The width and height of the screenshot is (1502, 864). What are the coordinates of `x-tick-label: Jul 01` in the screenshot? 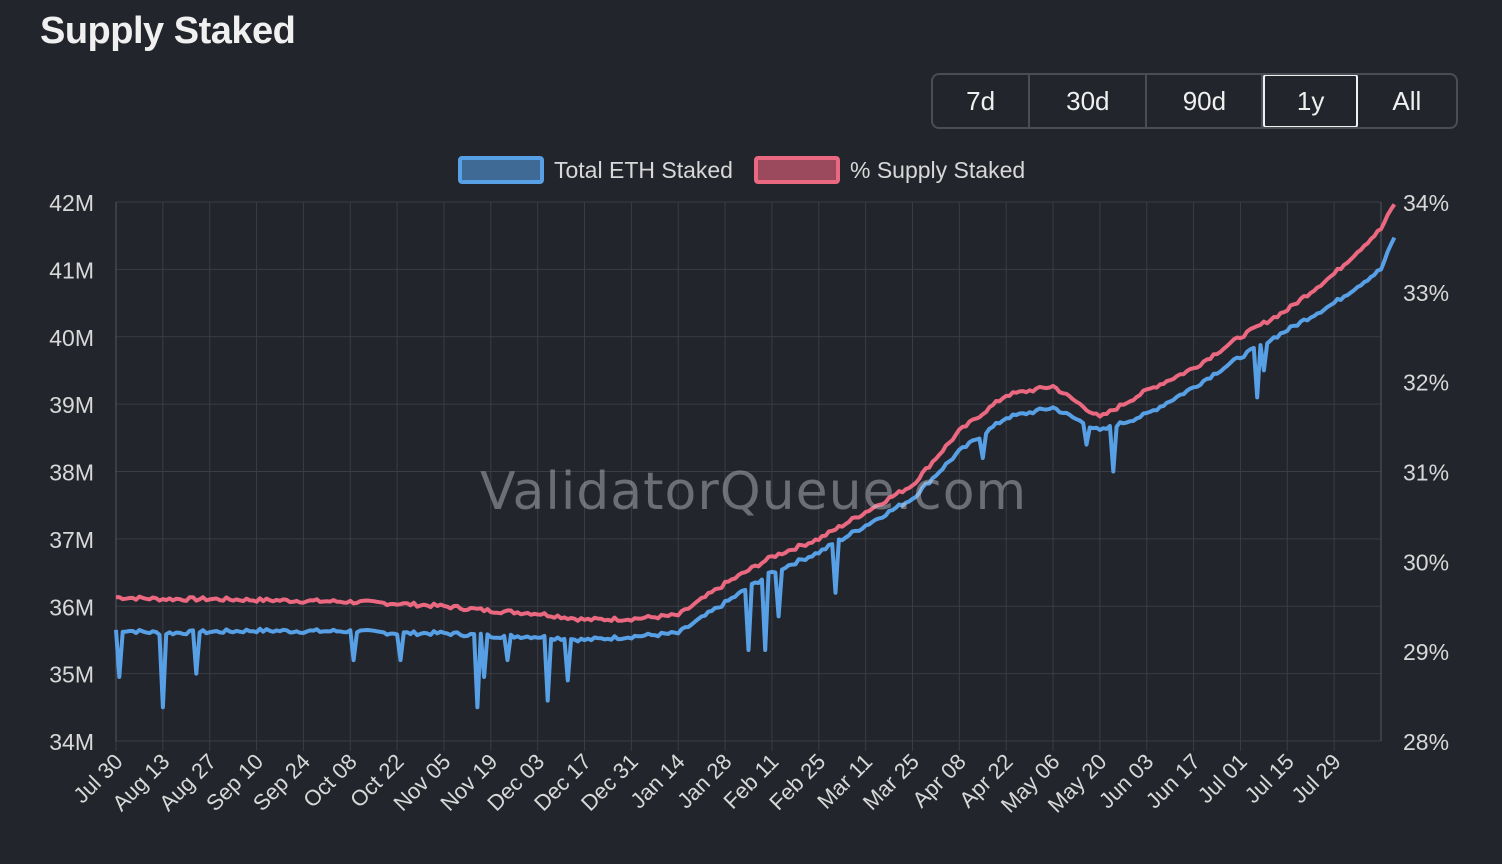 It's located at (1222, 778).